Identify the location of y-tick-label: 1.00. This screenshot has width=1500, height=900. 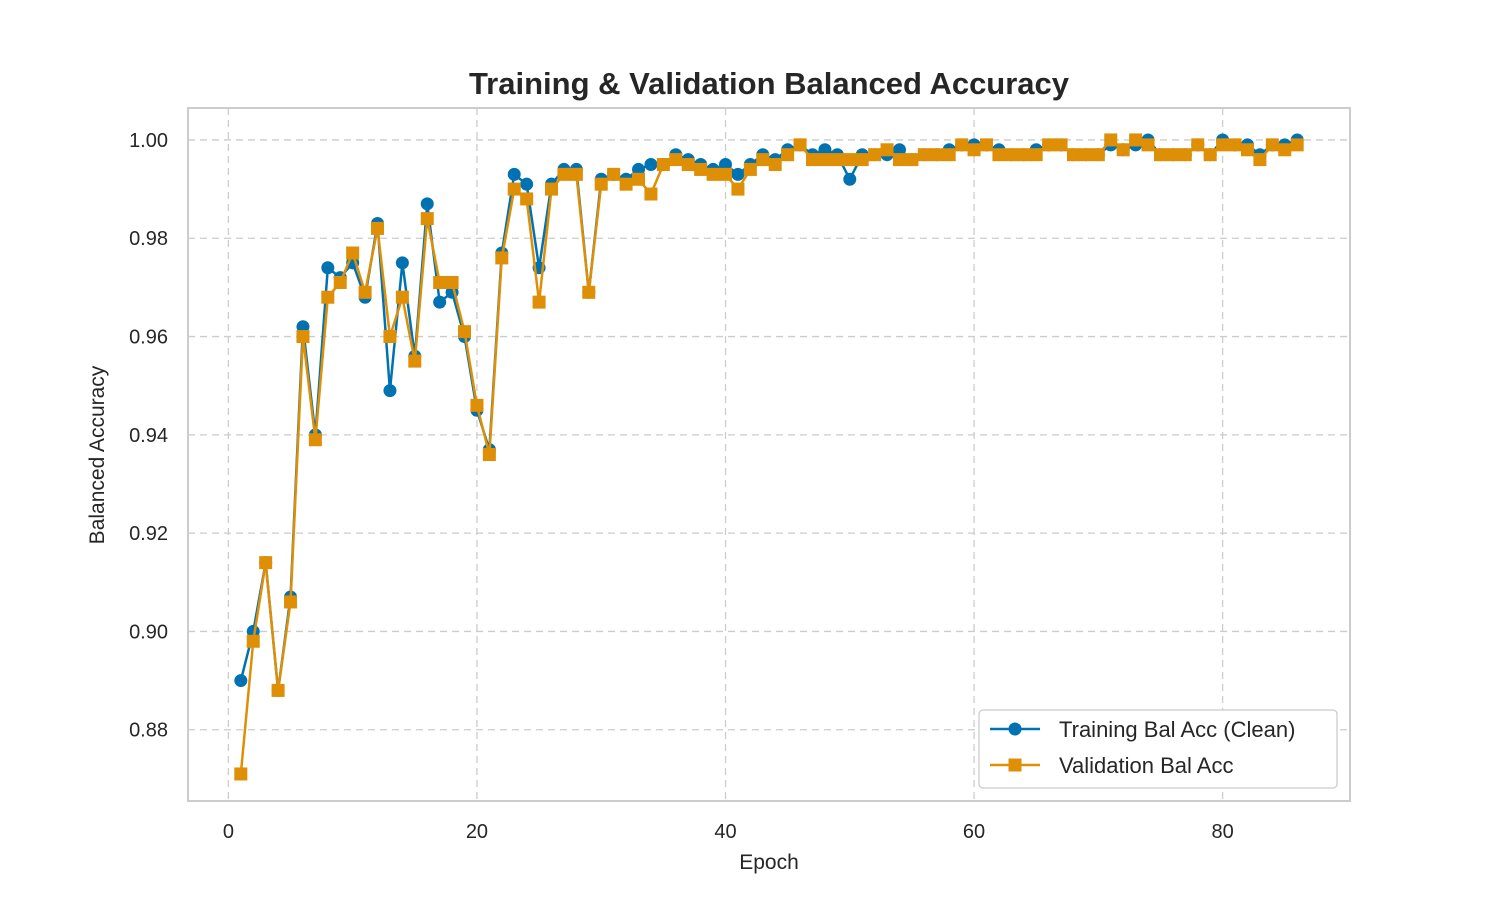
(148, 141).